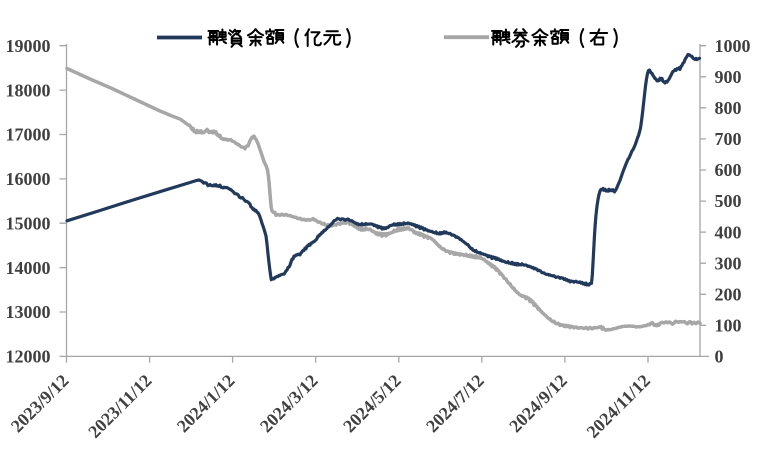 The image size is (757, 466). Describe the element at coordinates (28, 268) in the screenshot. I see `svg-text: 14000` at that location.